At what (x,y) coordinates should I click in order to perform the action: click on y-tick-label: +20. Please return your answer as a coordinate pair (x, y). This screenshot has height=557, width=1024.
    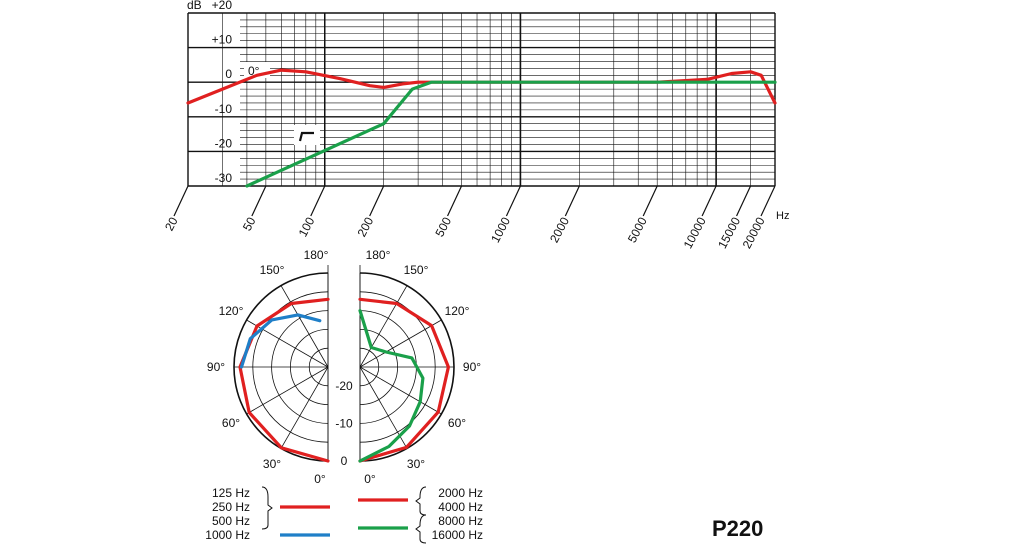
    Looking at the image, I should click on (222, 6).